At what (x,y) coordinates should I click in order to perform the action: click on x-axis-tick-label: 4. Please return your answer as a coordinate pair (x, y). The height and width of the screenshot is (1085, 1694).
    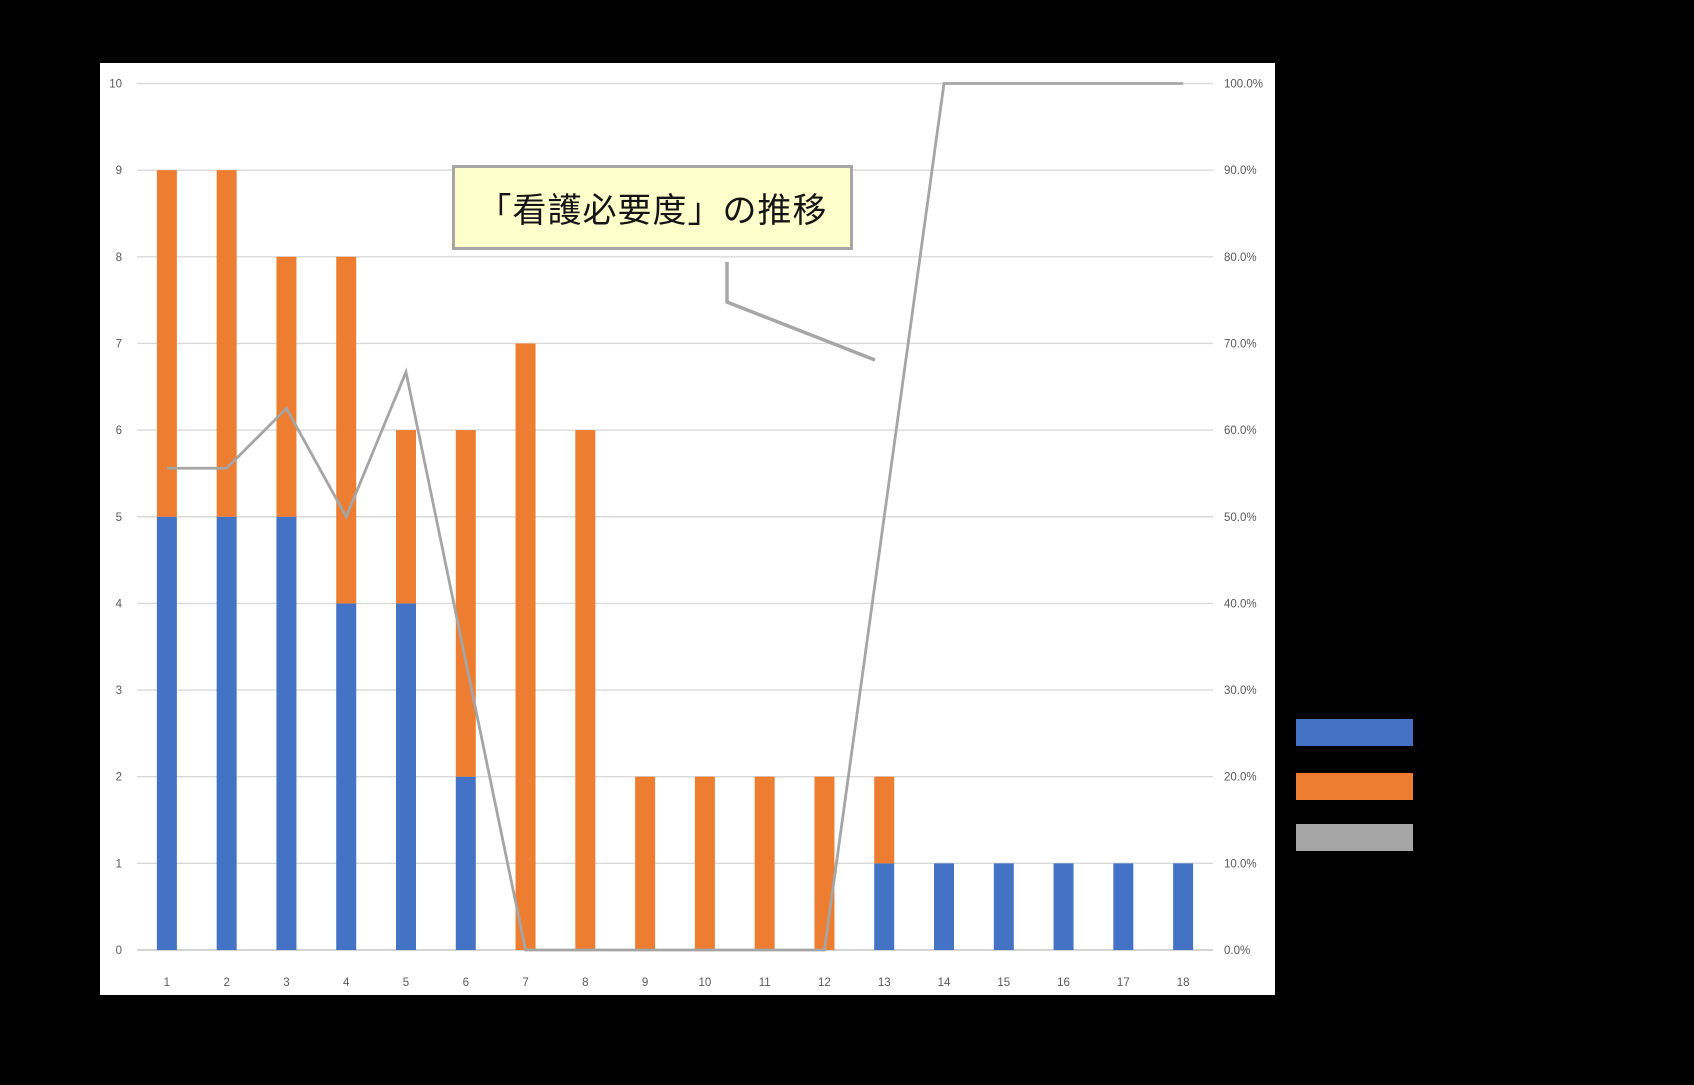
    Looking at the image, I should click on (346, 983).